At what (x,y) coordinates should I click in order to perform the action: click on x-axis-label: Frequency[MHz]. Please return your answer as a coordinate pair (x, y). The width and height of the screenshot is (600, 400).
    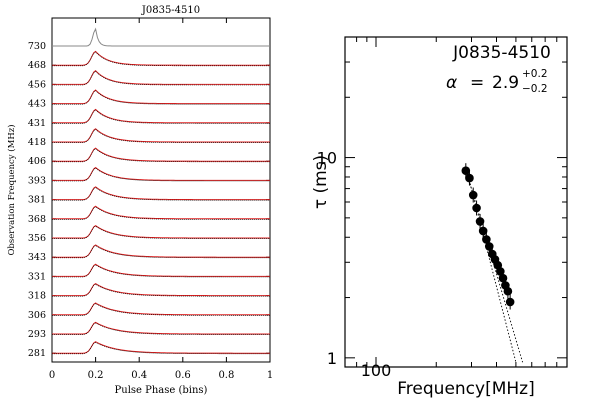
    Looking at the image, I should click on (465, 389).